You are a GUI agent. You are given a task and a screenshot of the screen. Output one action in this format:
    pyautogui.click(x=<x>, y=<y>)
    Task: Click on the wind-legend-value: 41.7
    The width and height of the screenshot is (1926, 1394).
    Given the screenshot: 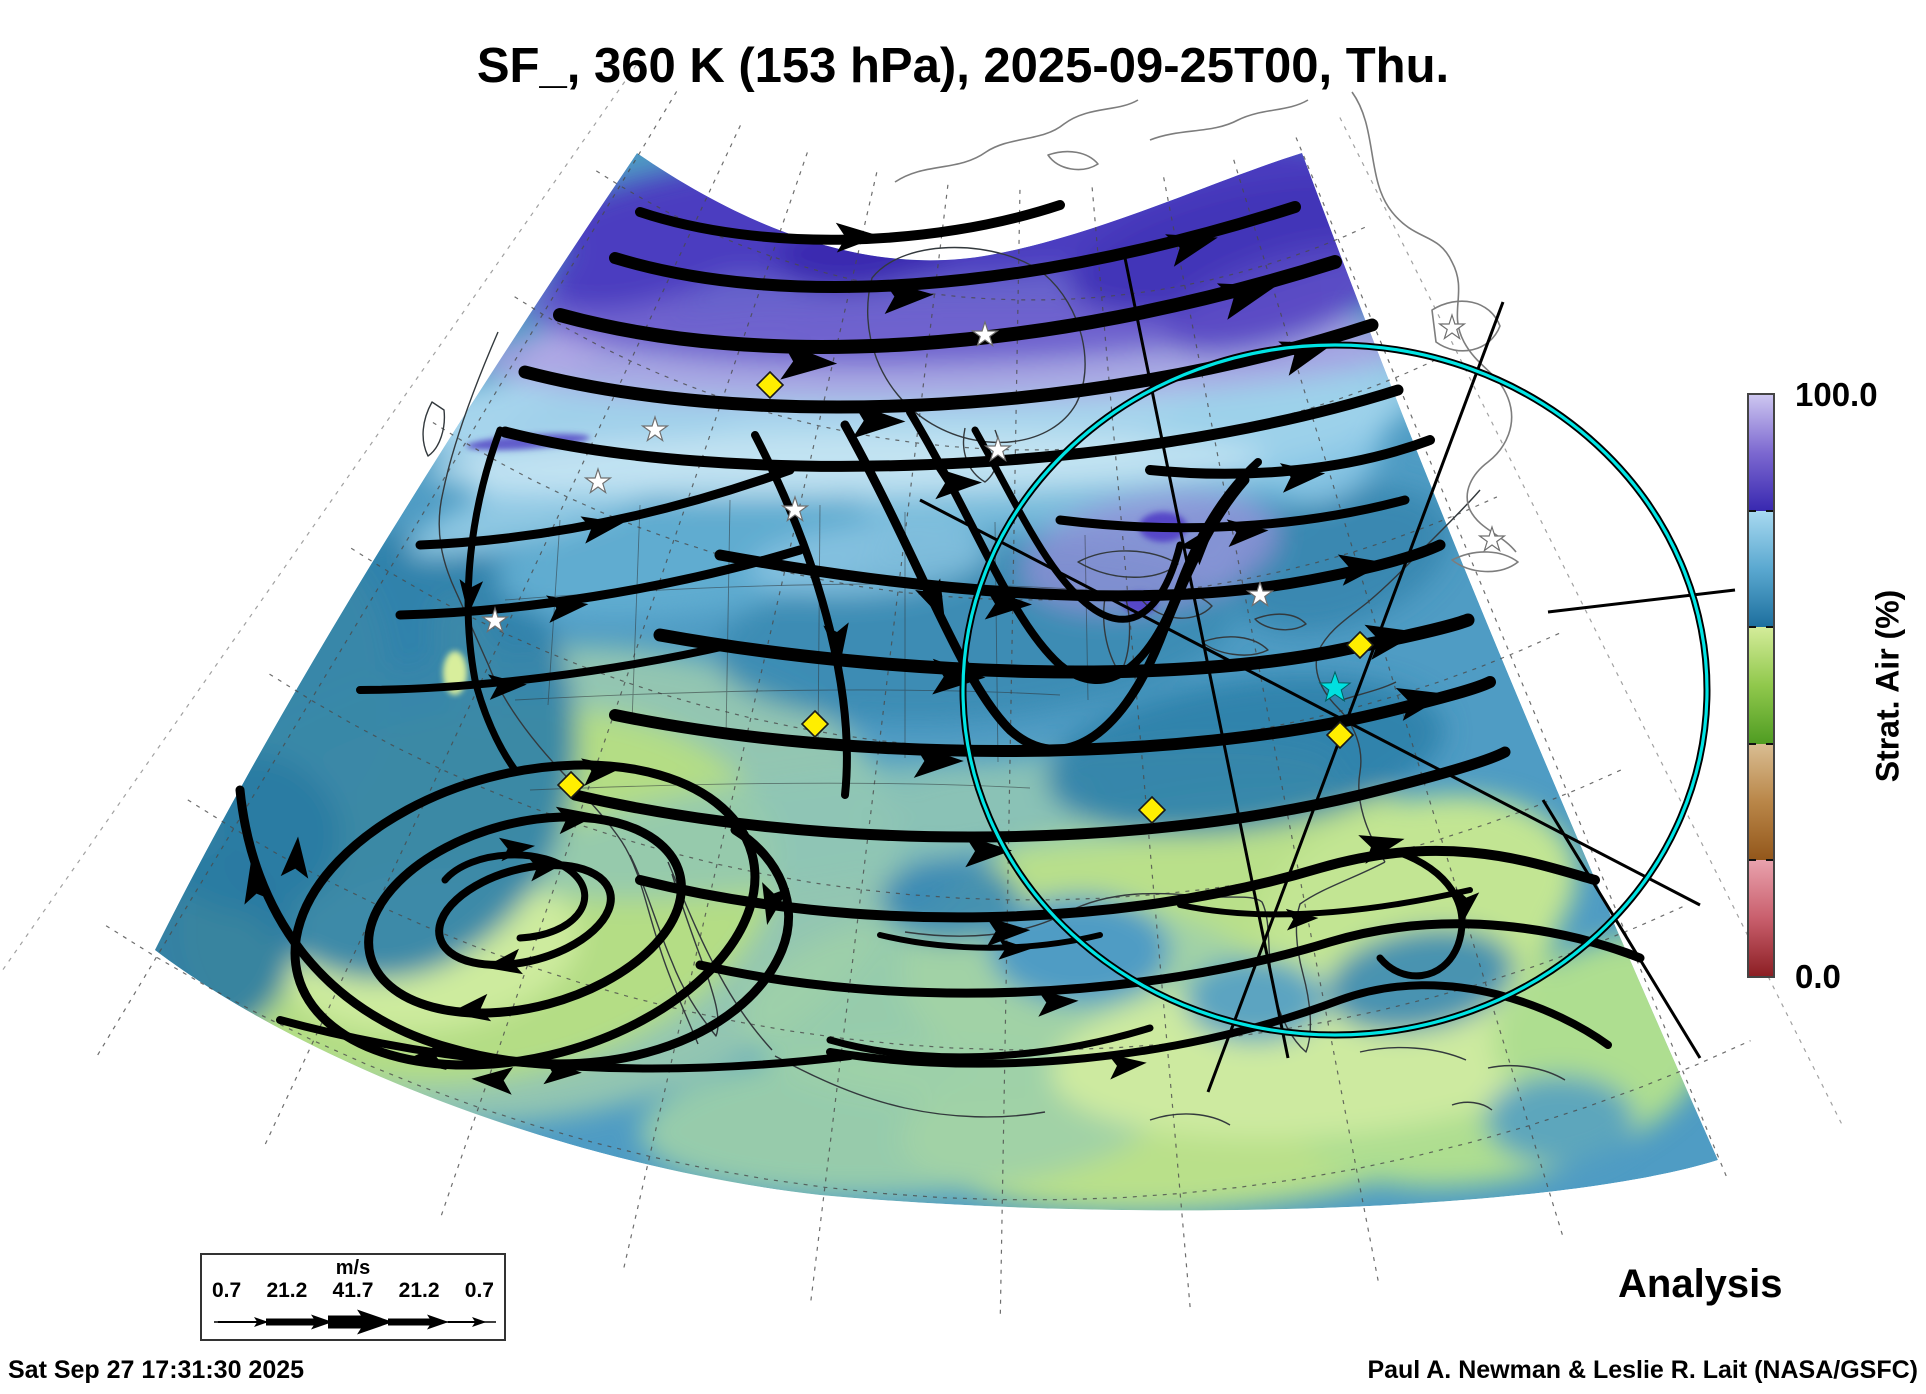 What is the action you would take?
    pyautogui.click(x=353, y=1290)
    